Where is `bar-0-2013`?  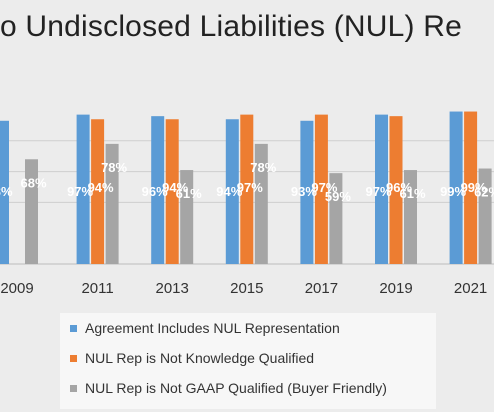 bar-0-2013 is located at coordinates (158, 190).